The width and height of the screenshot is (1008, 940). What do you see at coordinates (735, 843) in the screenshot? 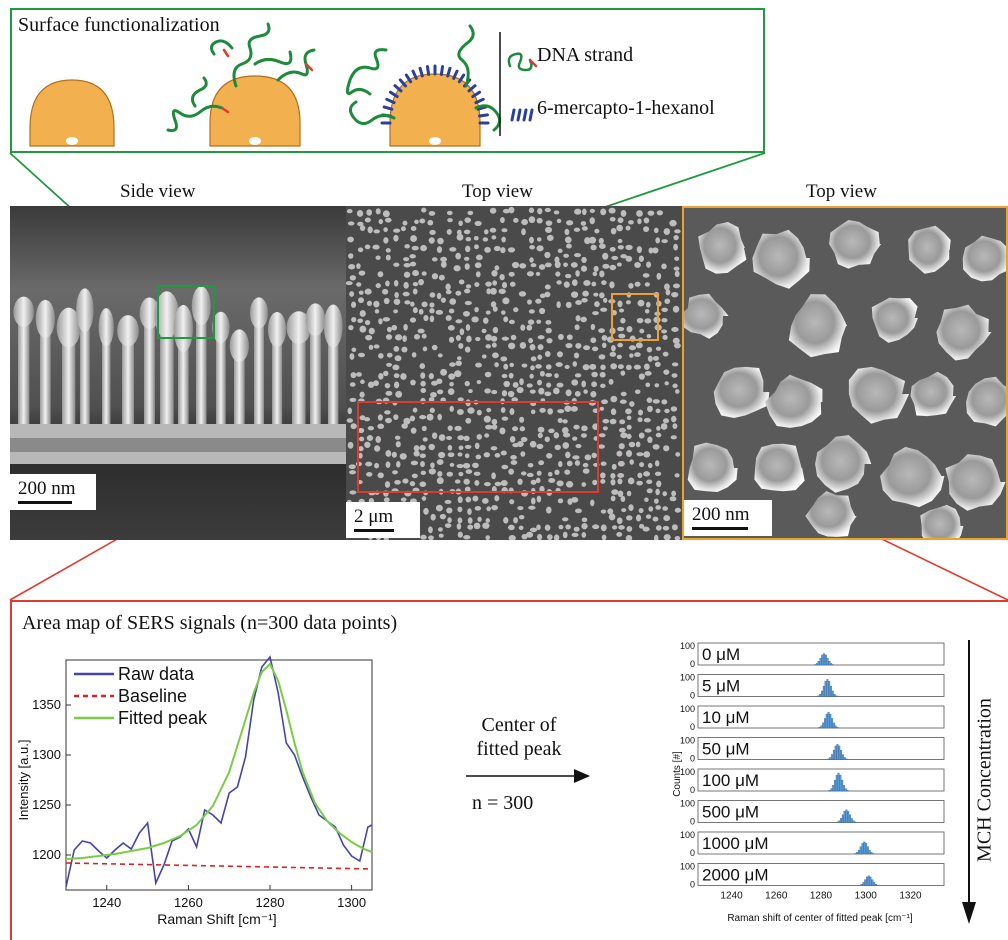
I see `histogram-concentration-label: 1000 μM` at bounding box center [735, 843].